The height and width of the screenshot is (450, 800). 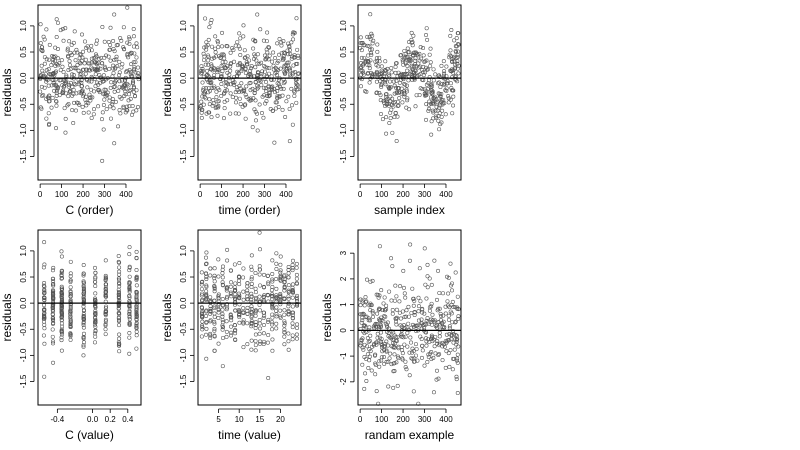 What do you see at coordinates (183, 26) in the screenshot?
I see `y-tick-label: 1.0` at bounding box center [183, 26].